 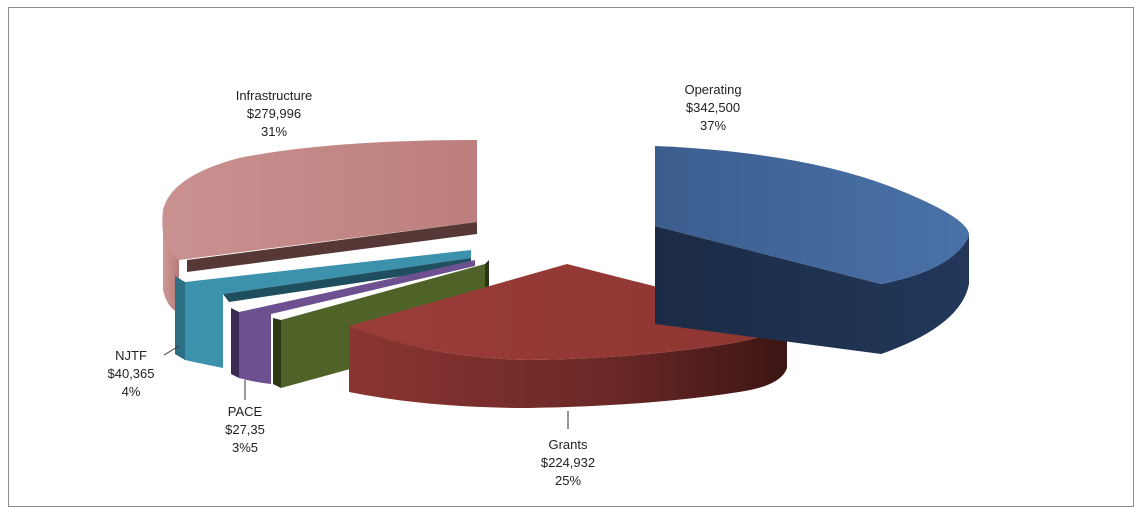 I want to click on label-operating-percent: 37%, so click(x=713, y=125).